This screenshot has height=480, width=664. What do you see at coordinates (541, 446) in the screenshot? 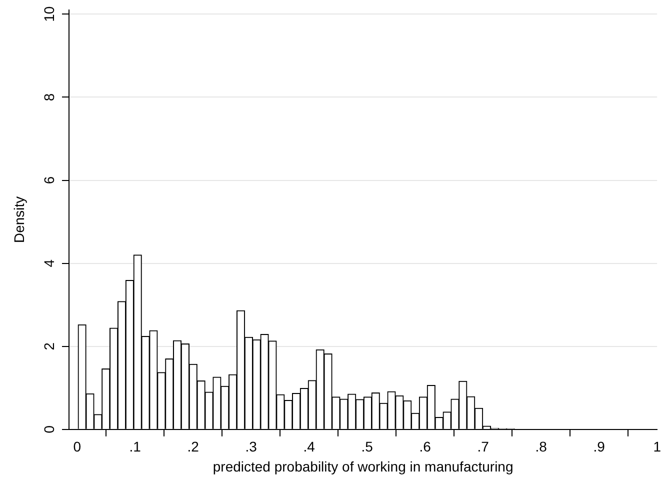
I see `x-tick-label: .8` at bounding box center [541, 446].